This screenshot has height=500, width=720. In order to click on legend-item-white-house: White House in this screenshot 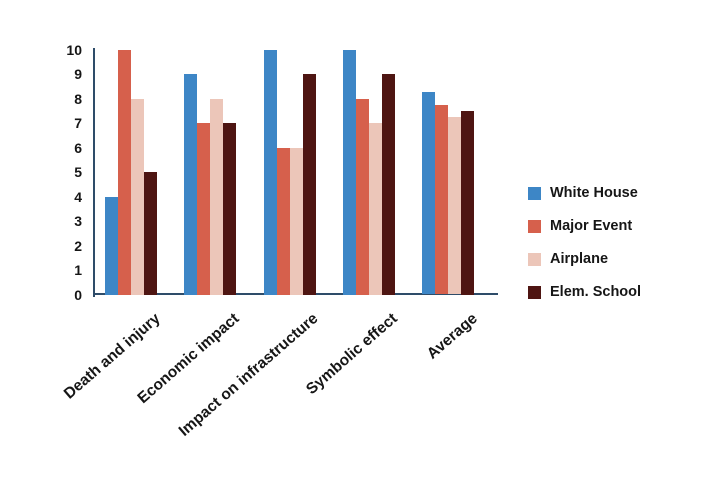, I will do `click(584, 193)`.